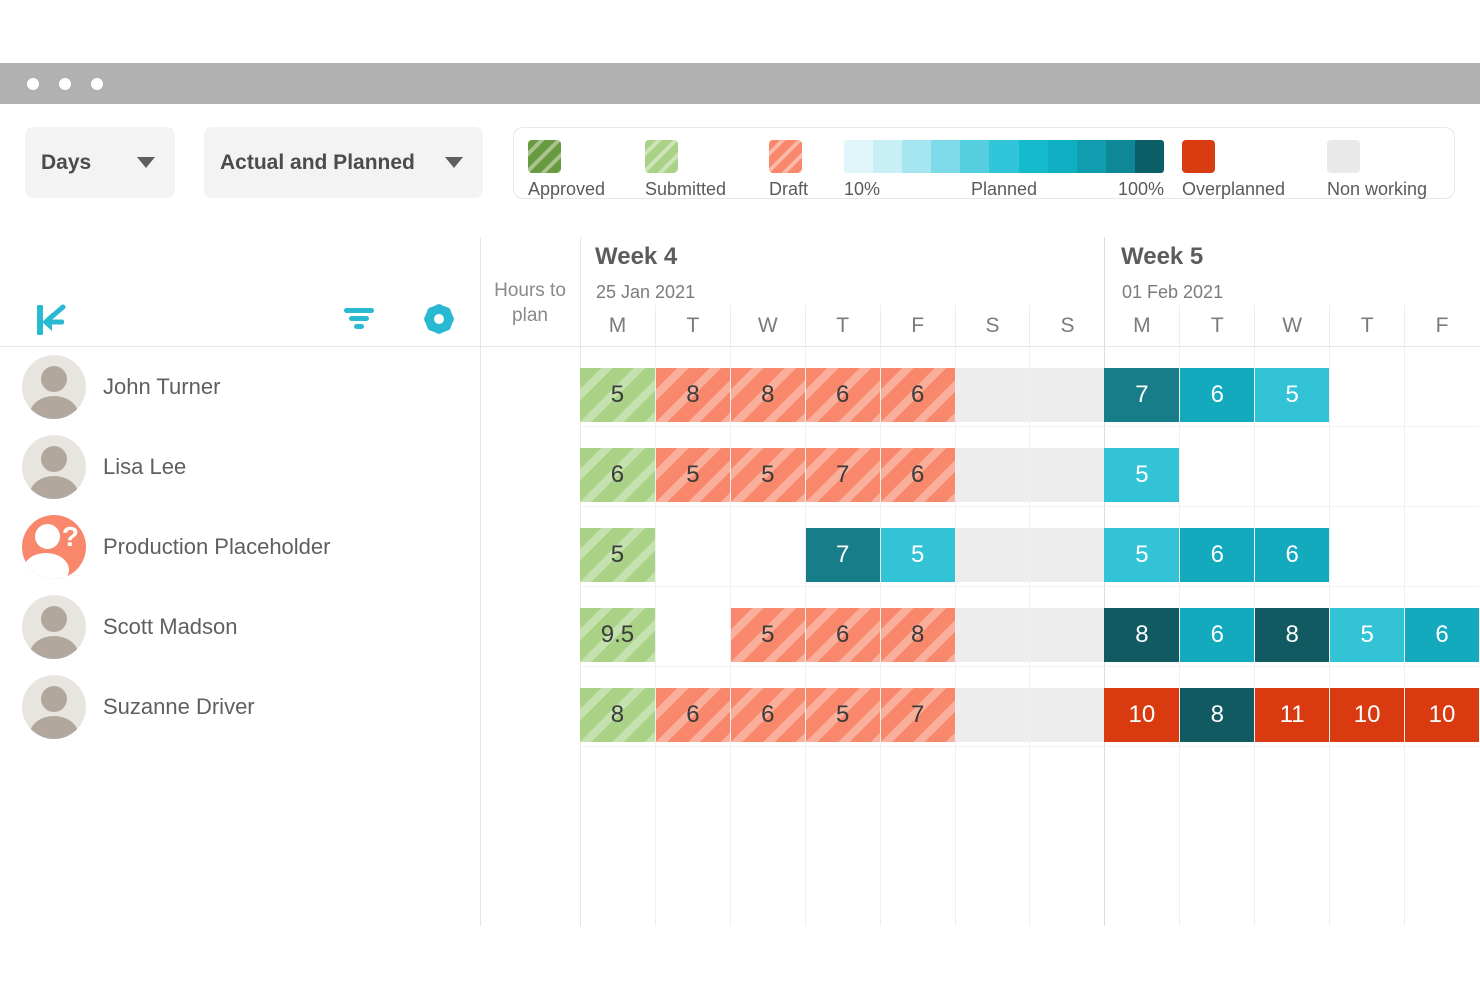 The width and height of the screenshot is (1480, 987). Describe the element at coordinates (842, 555) in the screenshot. I see `schedule-cell-planned: 7` at that location.